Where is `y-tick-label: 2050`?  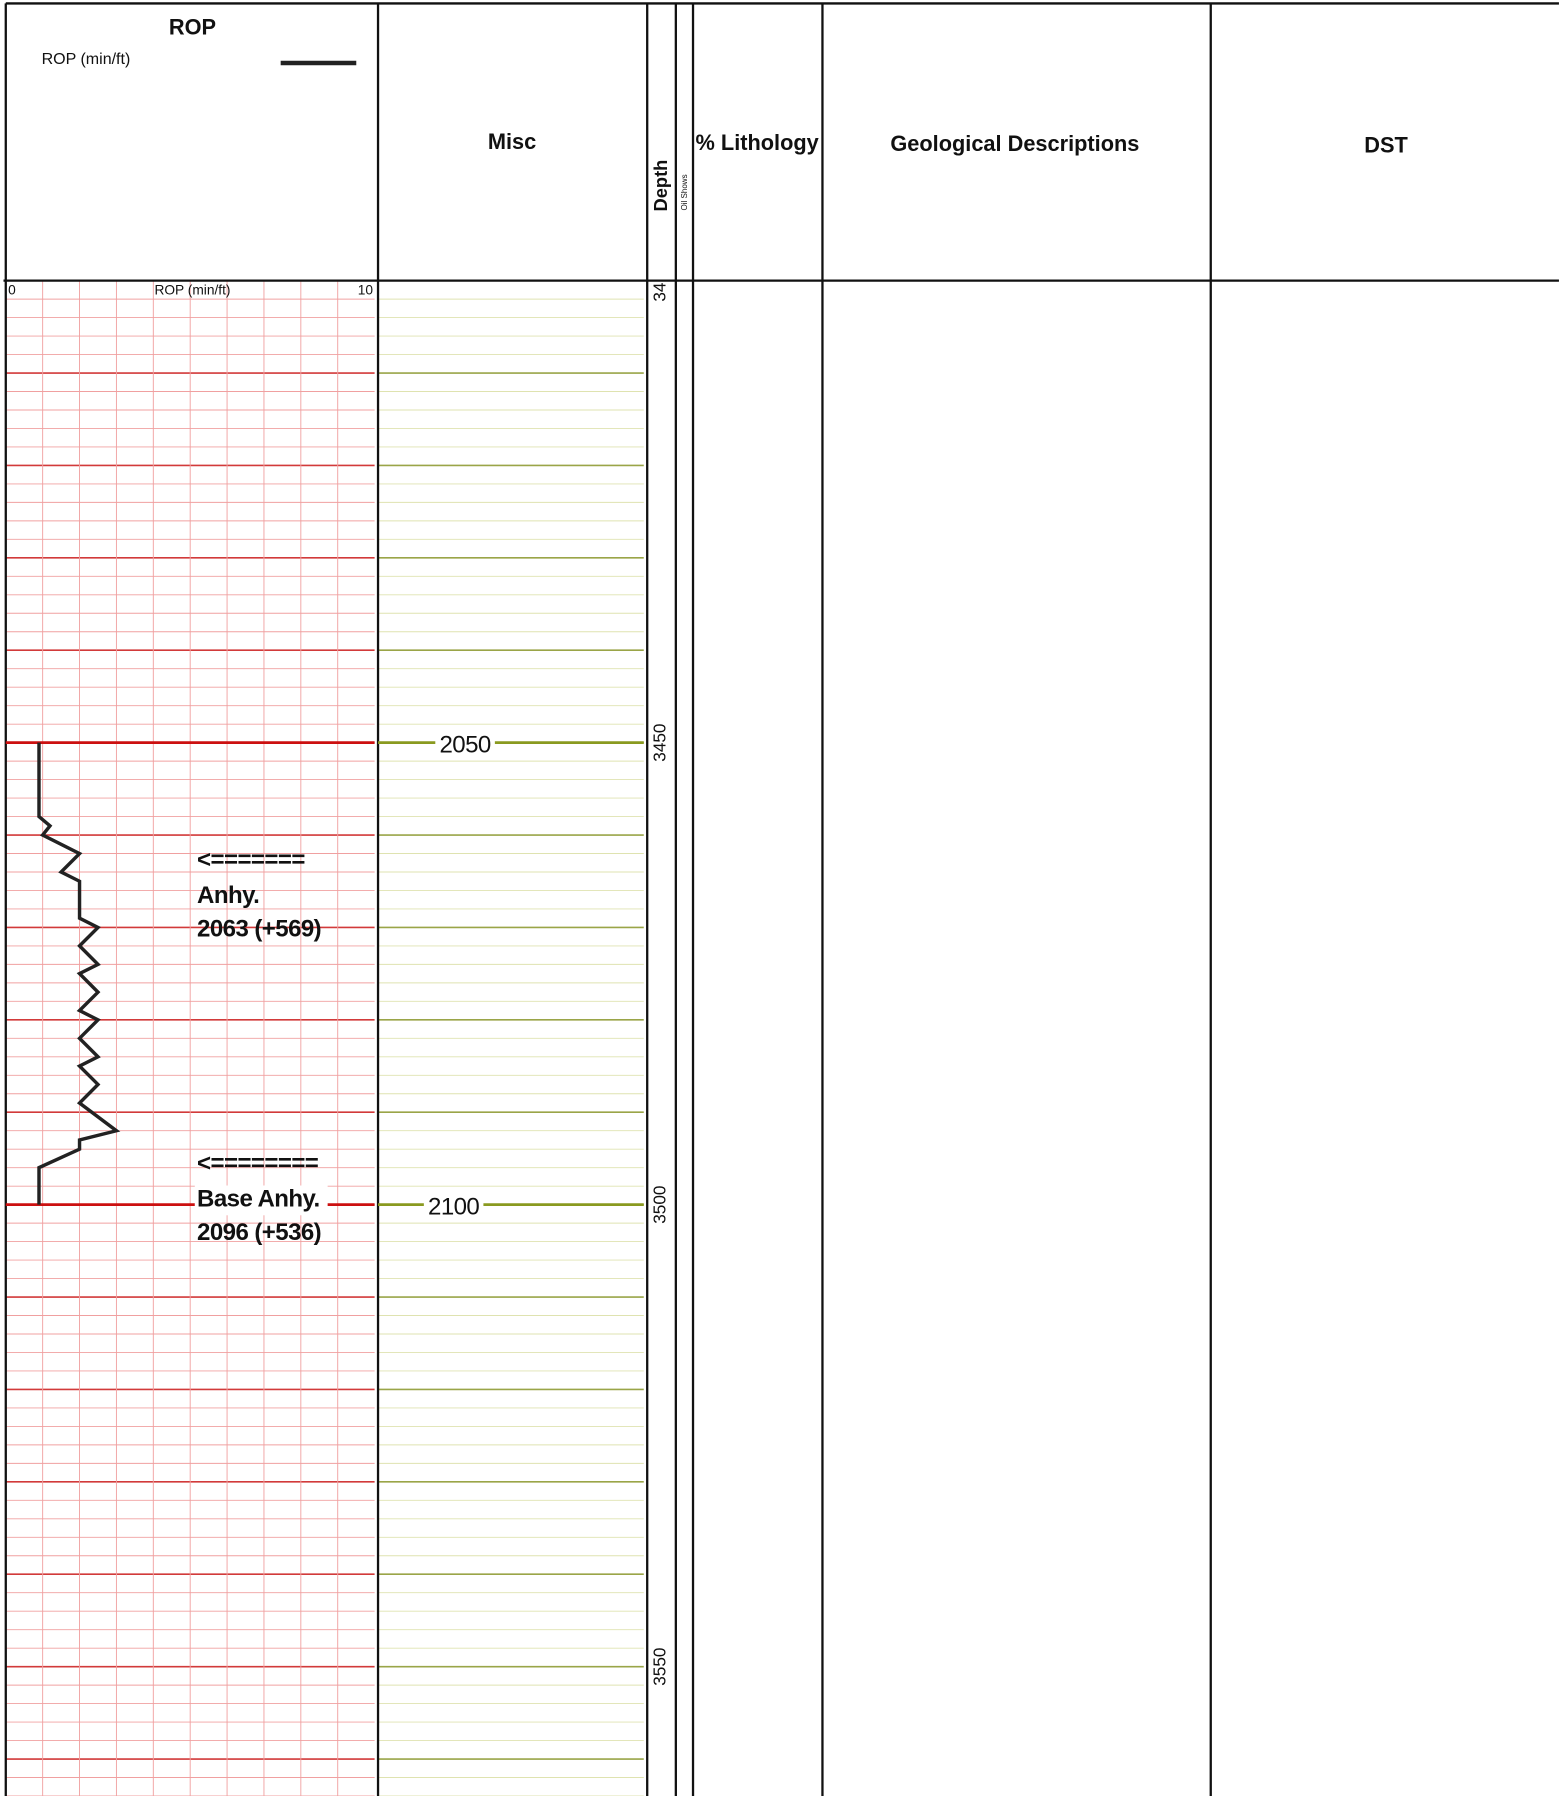 y-tick-label: 2050 is located at coordinates (464, 744).